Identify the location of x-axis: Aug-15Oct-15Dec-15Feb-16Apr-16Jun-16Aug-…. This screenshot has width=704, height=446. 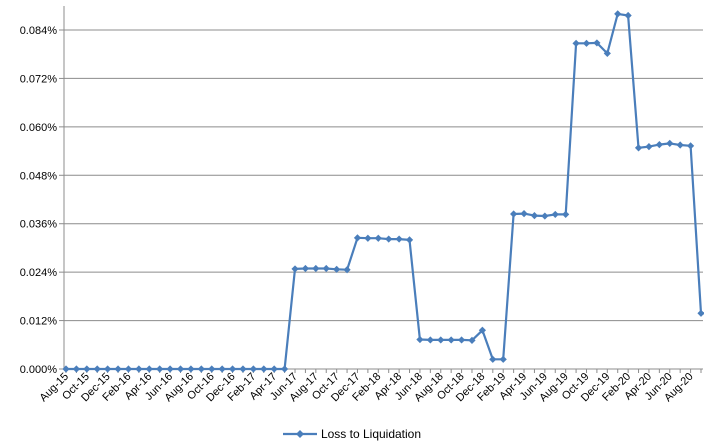
(370, 386).